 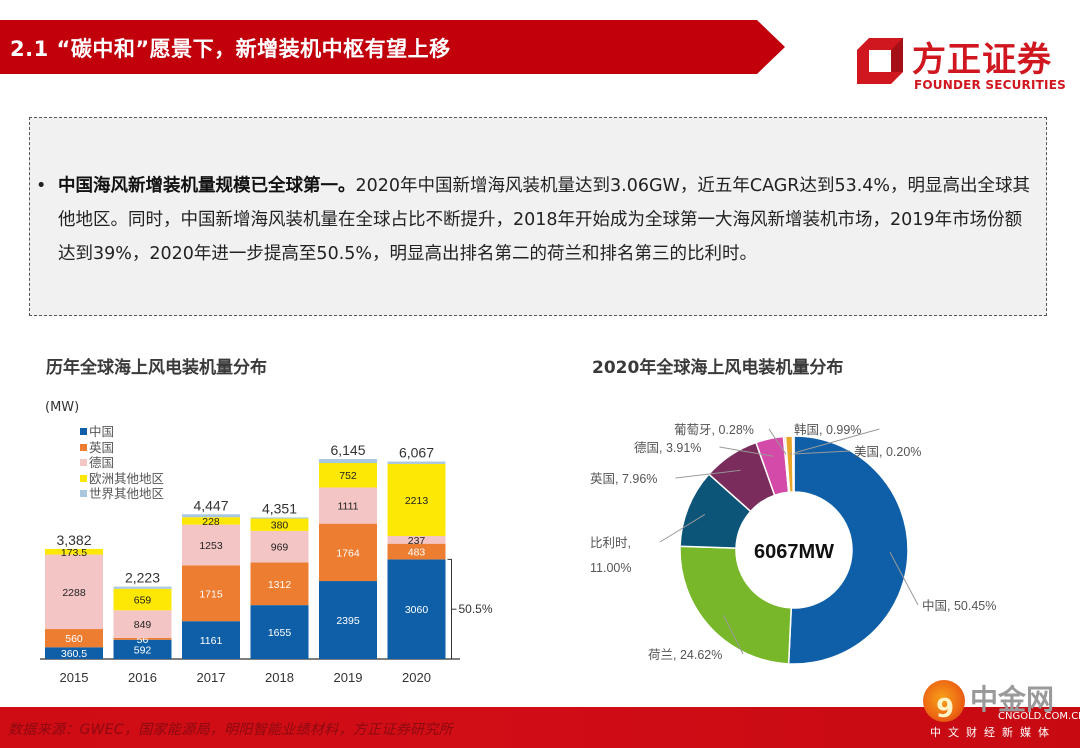 I want to click on bar-data-label: 2395, so click(x=348, y=621).